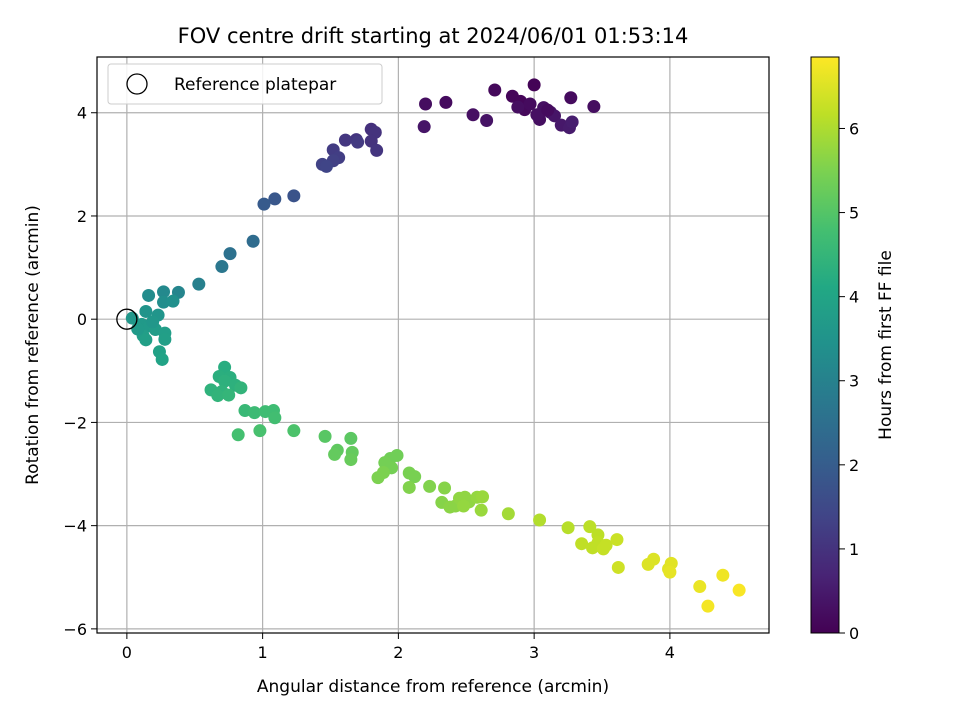  I want to click on y-tick-label: 0, so click(82, 319).